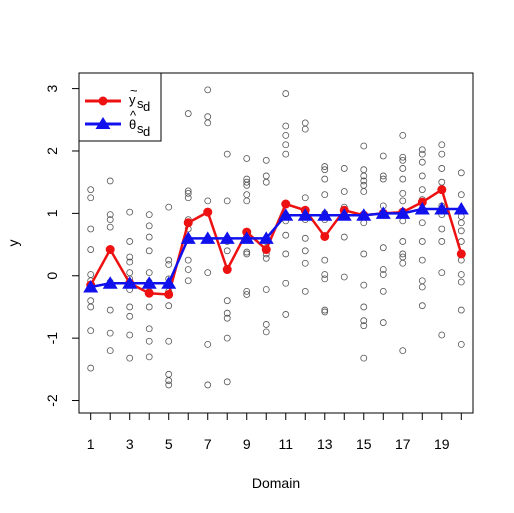 Image resolution: width=514 pixels, height=513 pixels. Describe the element at coordinates (52, 276) in the screenshot. I see `y-tick-label: 0` at that location.